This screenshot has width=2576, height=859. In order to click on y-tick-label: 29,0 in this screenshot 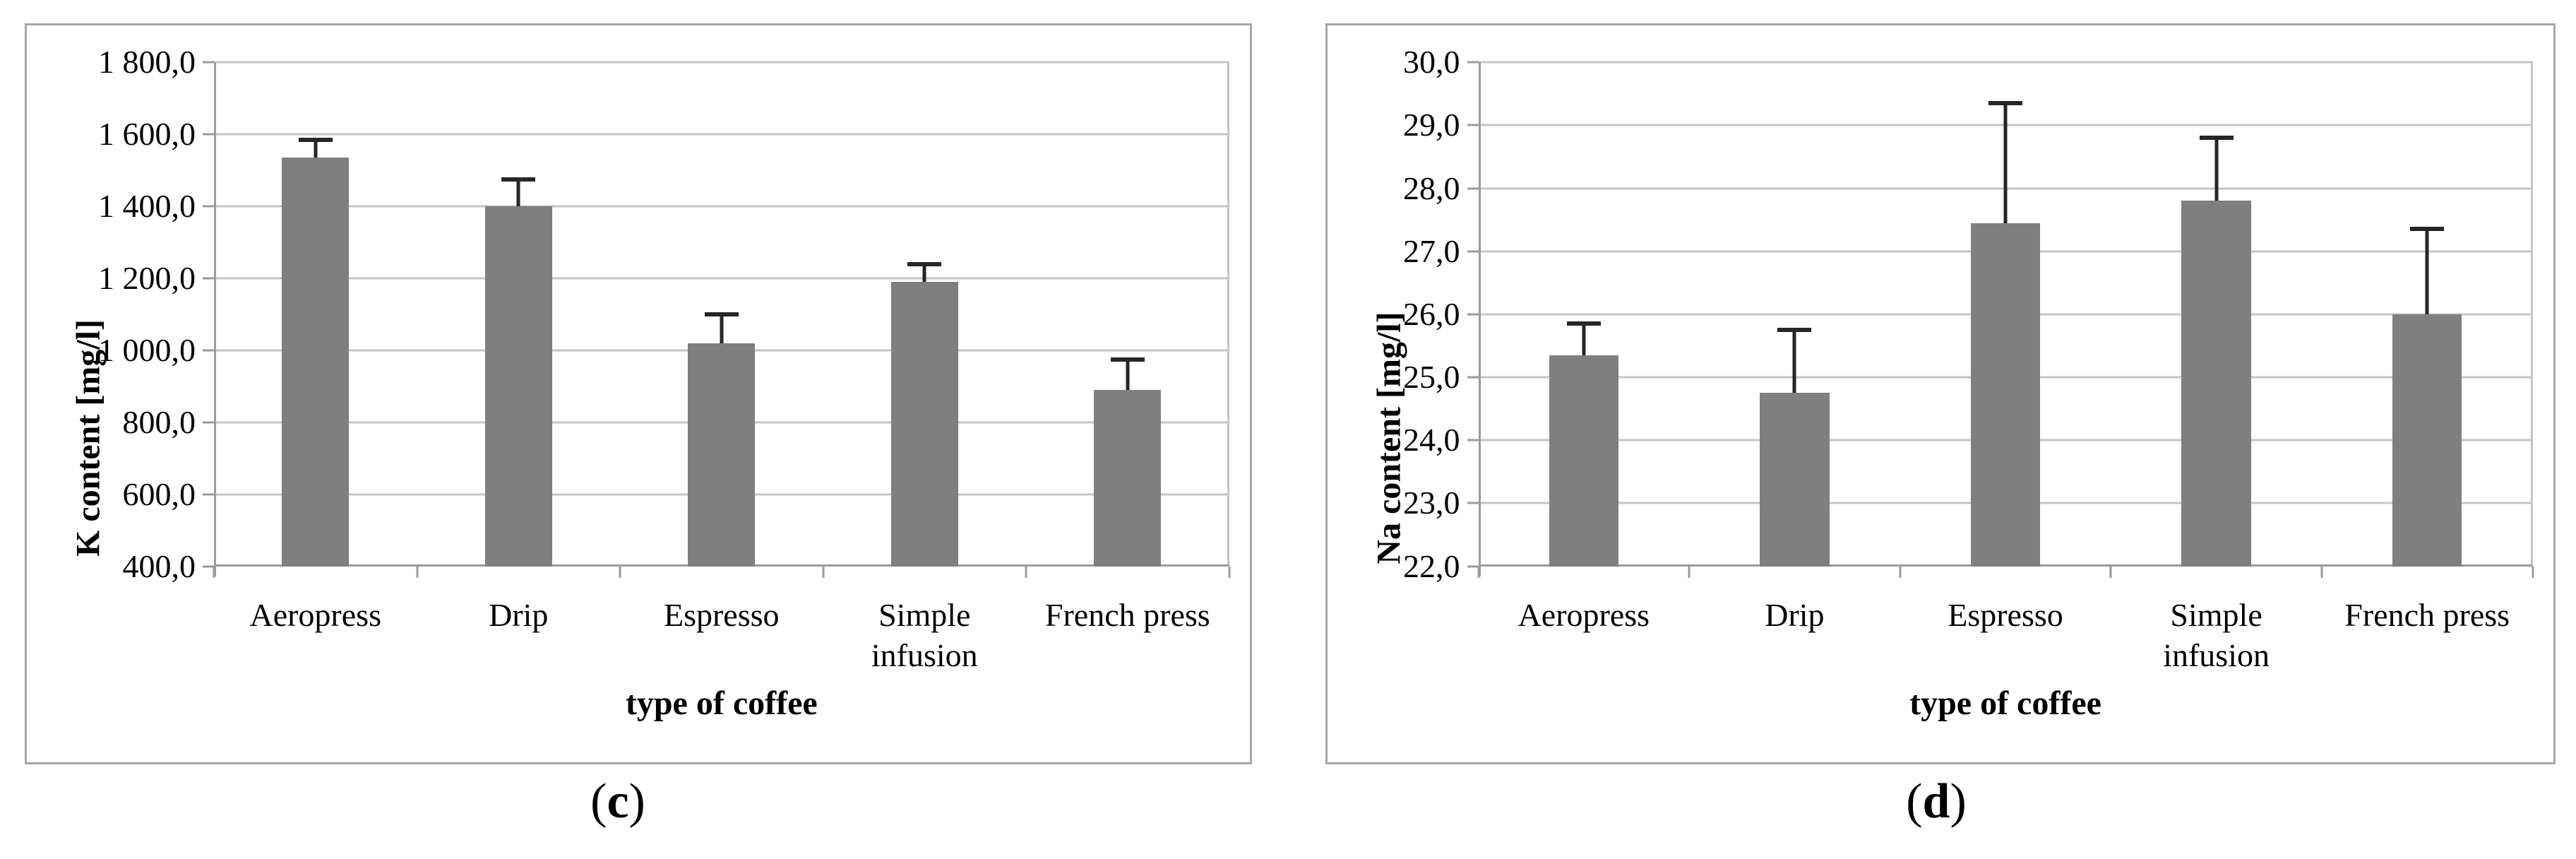, I will do `click(1431, 125)`.